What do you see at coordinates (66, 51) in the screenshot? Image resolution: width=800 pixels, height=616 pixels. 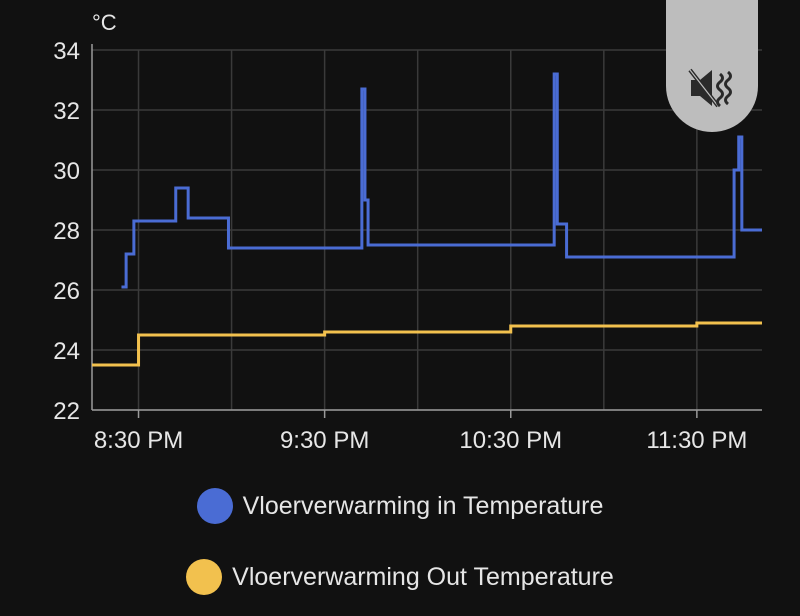 I see `y-tick-label: 34` at bounding box center [66, 51].